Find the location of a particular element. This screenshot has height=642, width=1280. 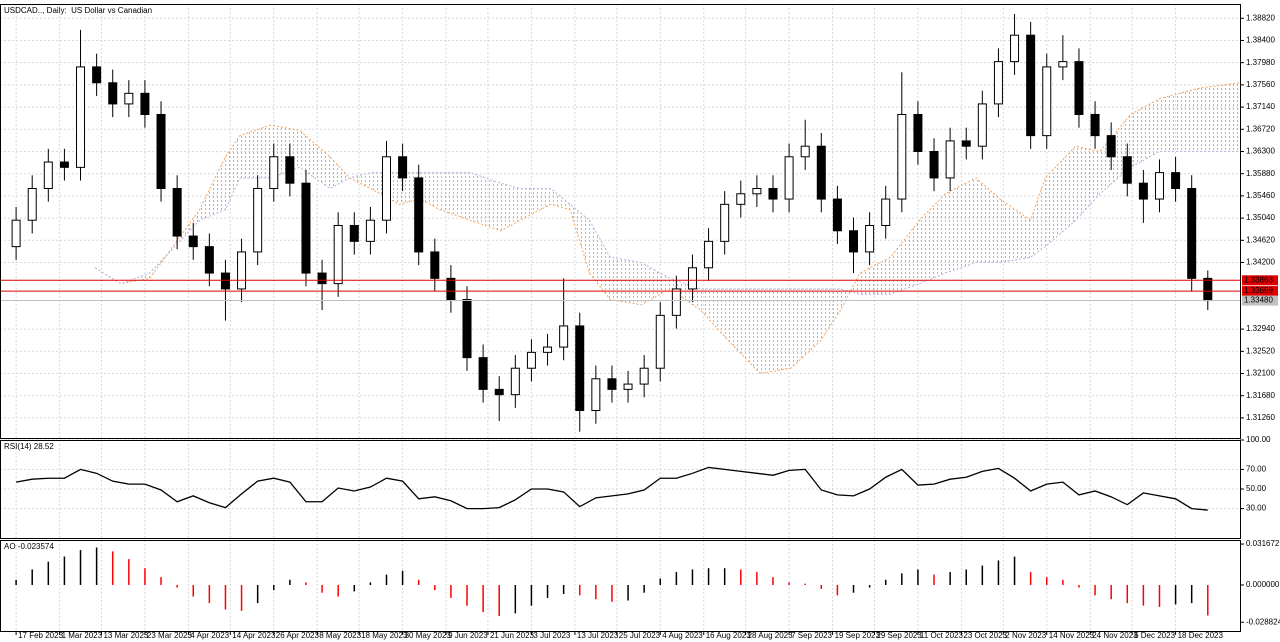

x-tick-label: 23 Mar 2023 is located at coordinates (169, 635).